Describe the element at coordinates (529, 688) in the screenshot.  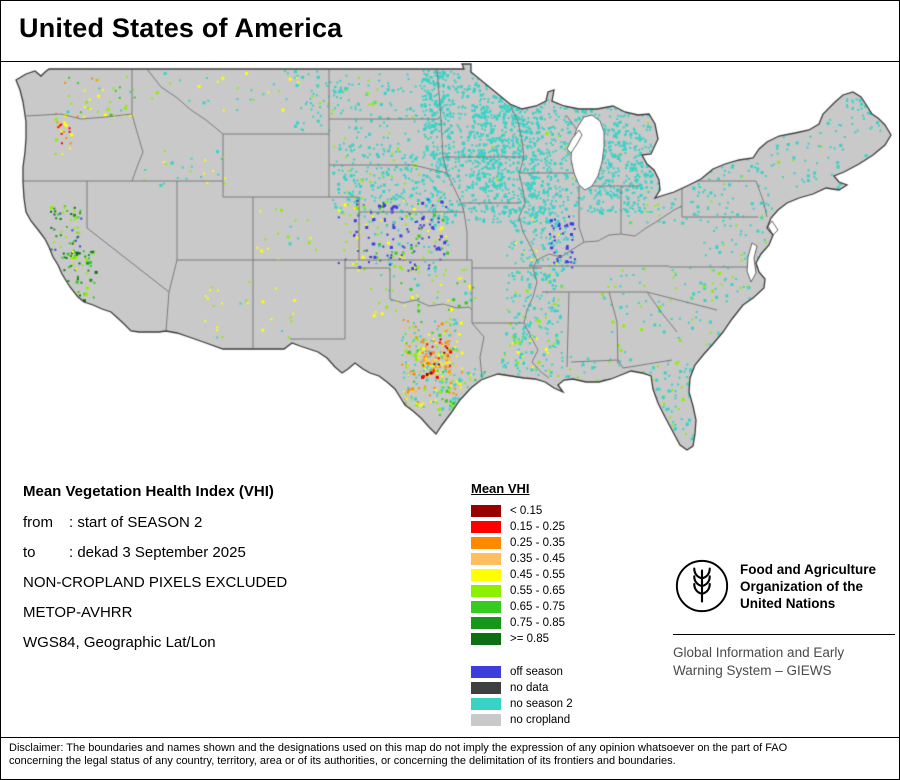
I see `legend-label: no data` at that location.